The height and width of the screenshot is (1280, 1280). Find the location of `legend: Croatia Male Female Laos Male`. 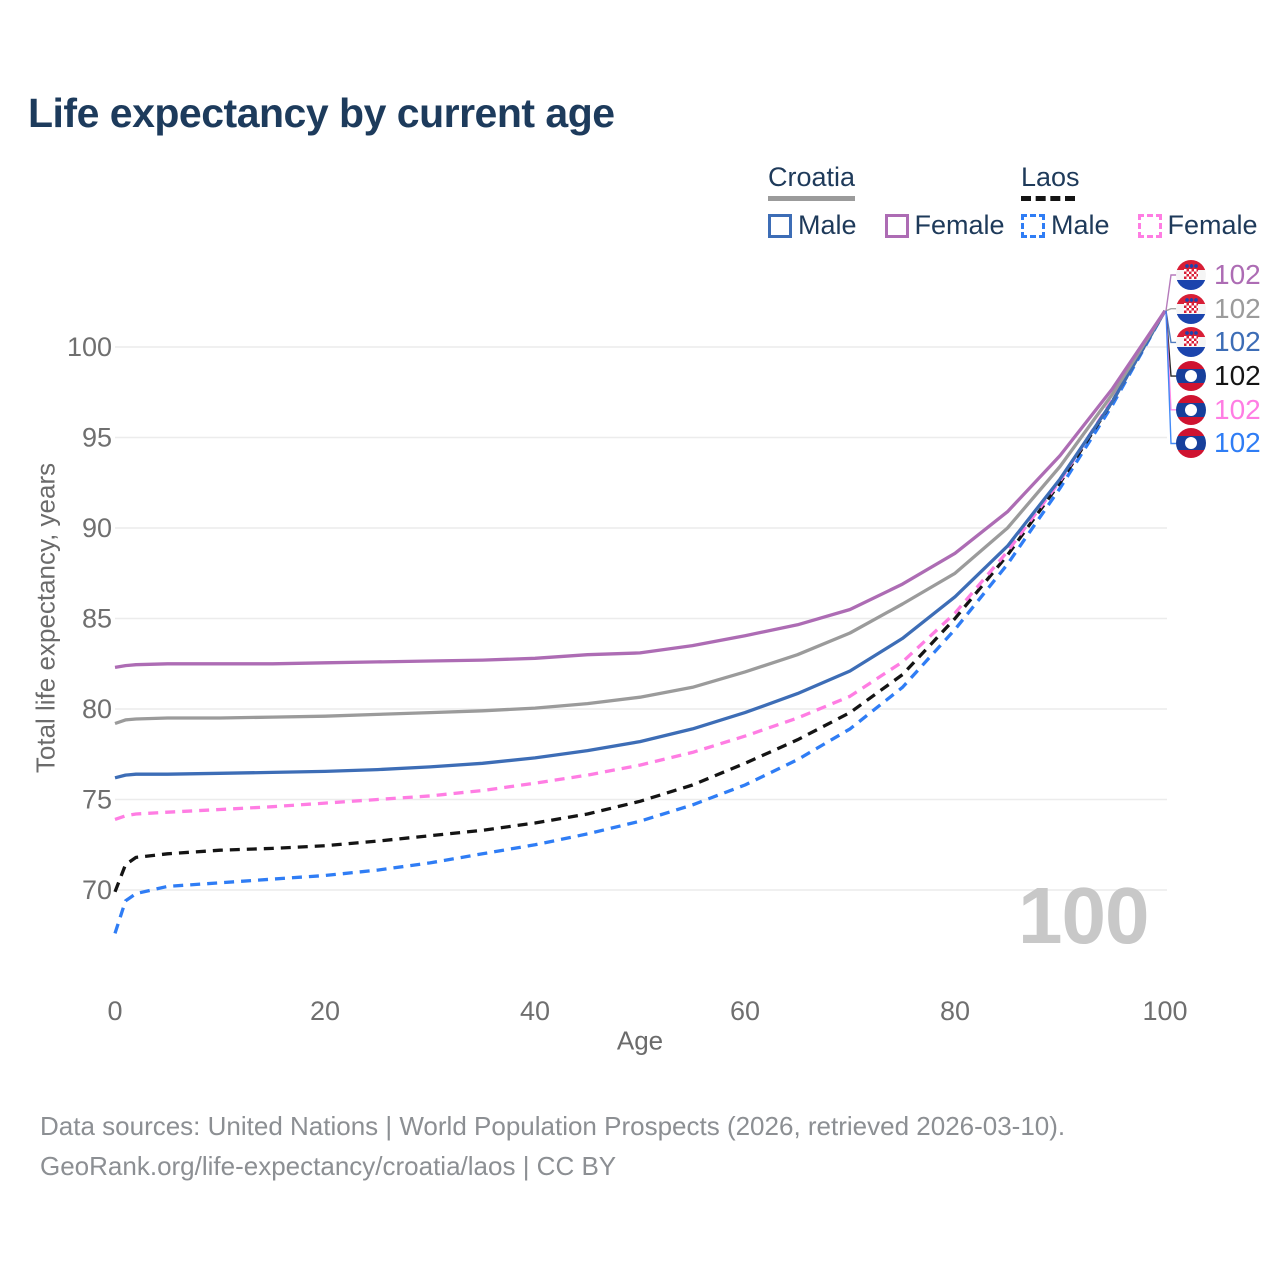

legend: Croatia Male Female Laos Male is located at coordinates (640, 202).